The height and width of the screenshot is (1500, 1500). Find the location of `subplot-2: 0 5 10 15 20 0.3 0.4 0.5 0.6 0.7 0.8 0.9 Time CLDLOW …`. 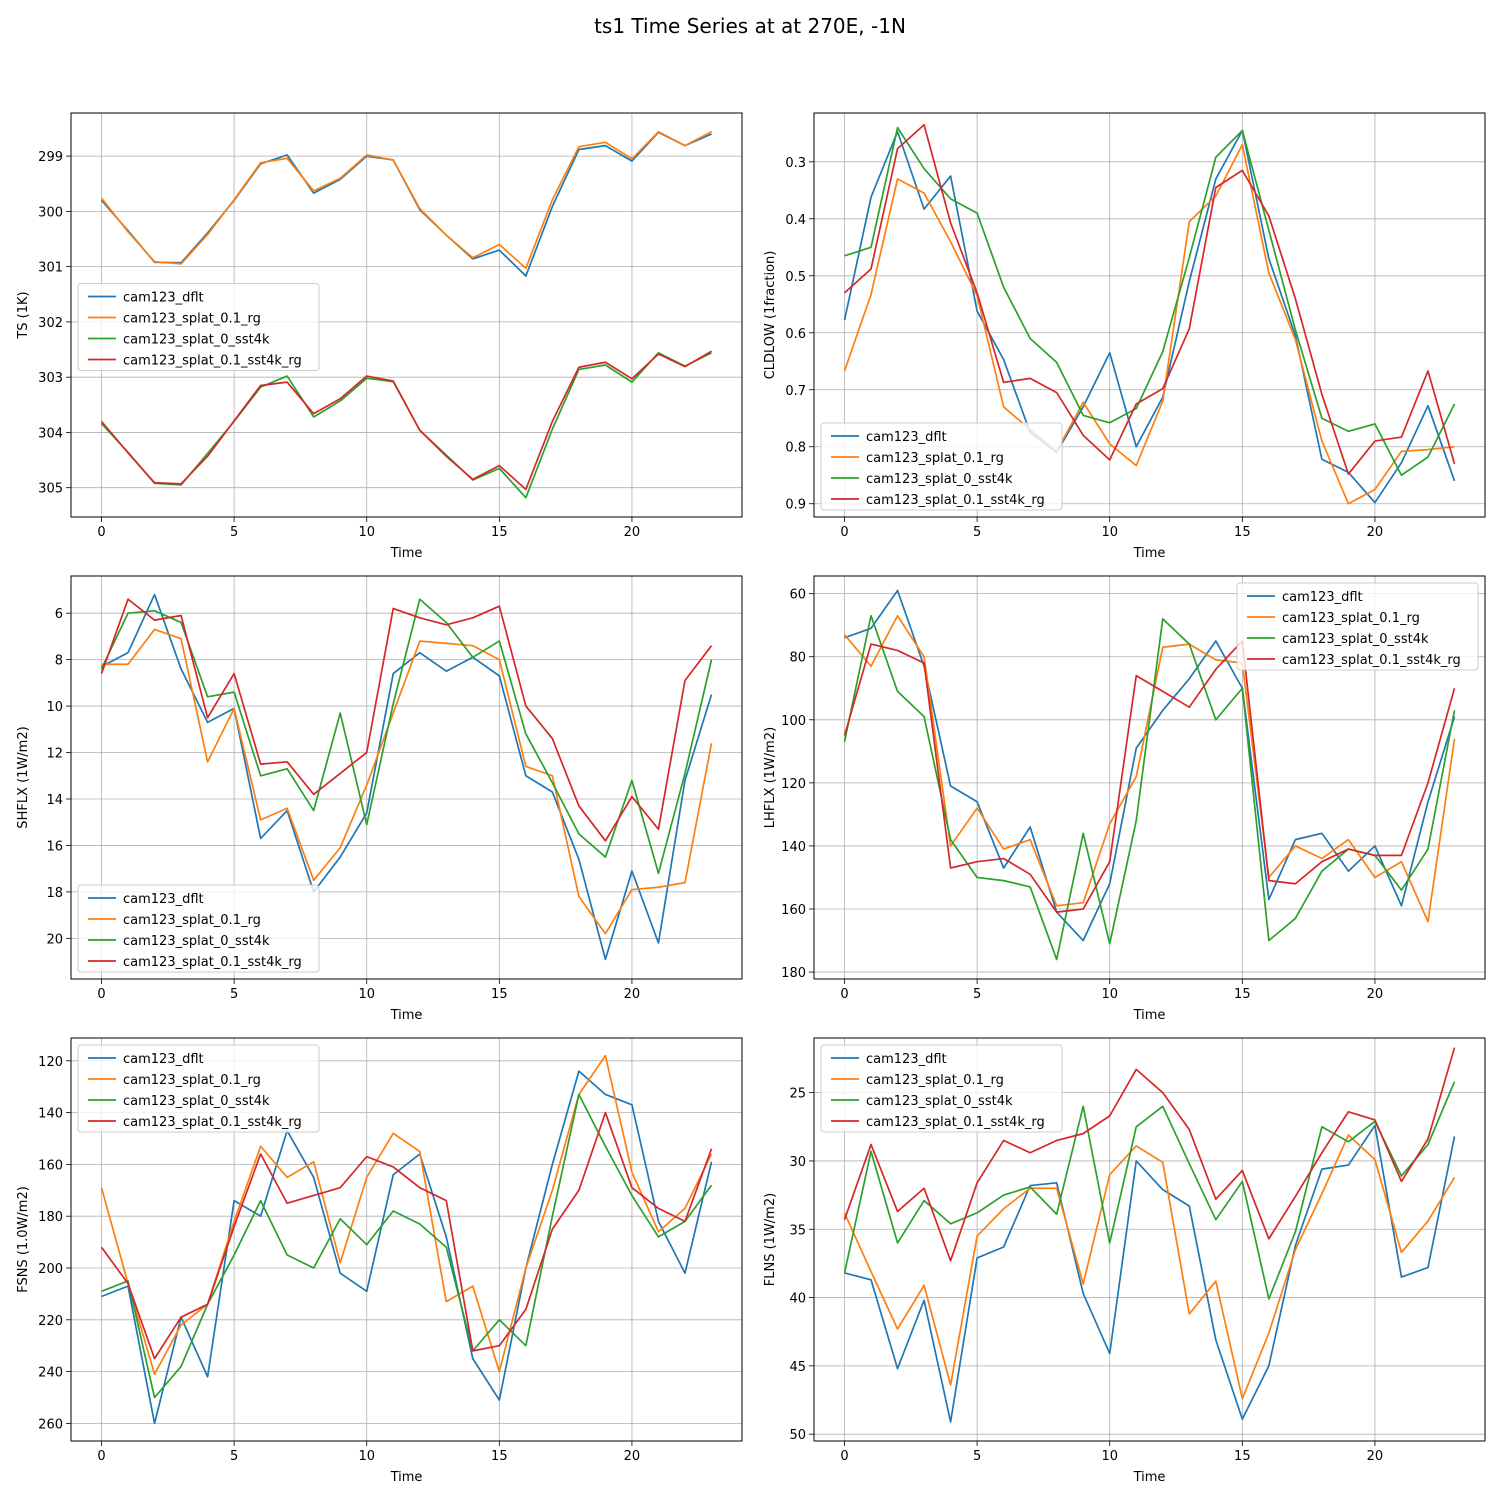

subplot-2: 0 5 10 15 20 0.3 0.4 0.5 0.6 0.7 0.8 0.9 Time CLDLOW … is located at coordinates (1124, 336).